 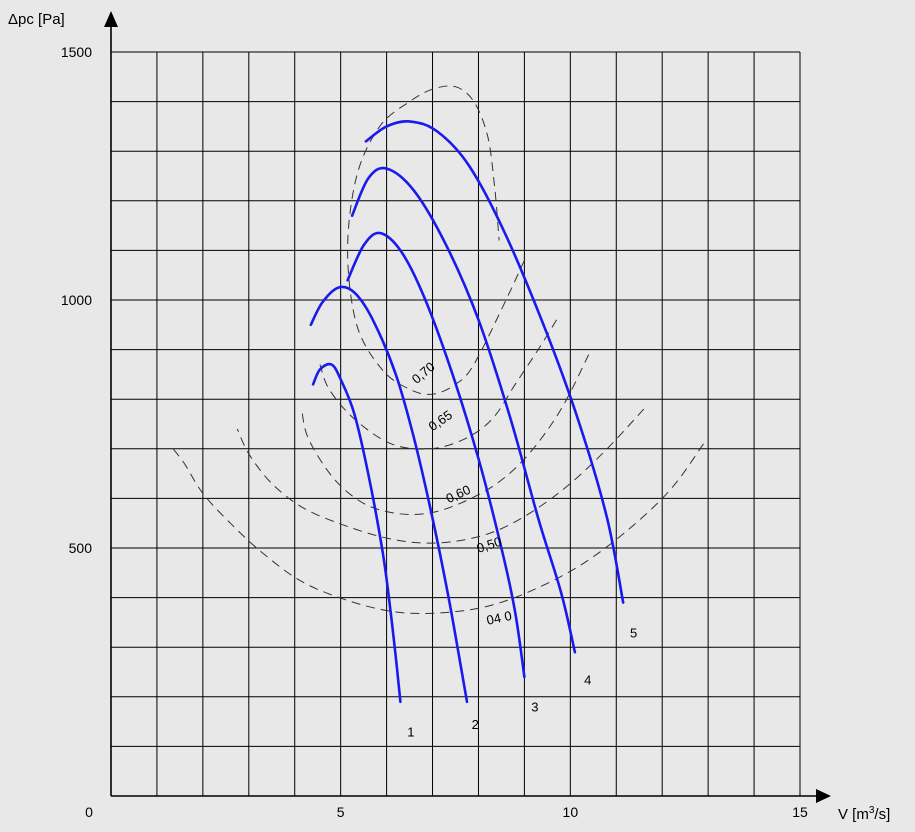 What do you see at coordinates (111, 19) in the screenshot?
I see `y-axis-arrow` at bounding box center [111, 19].